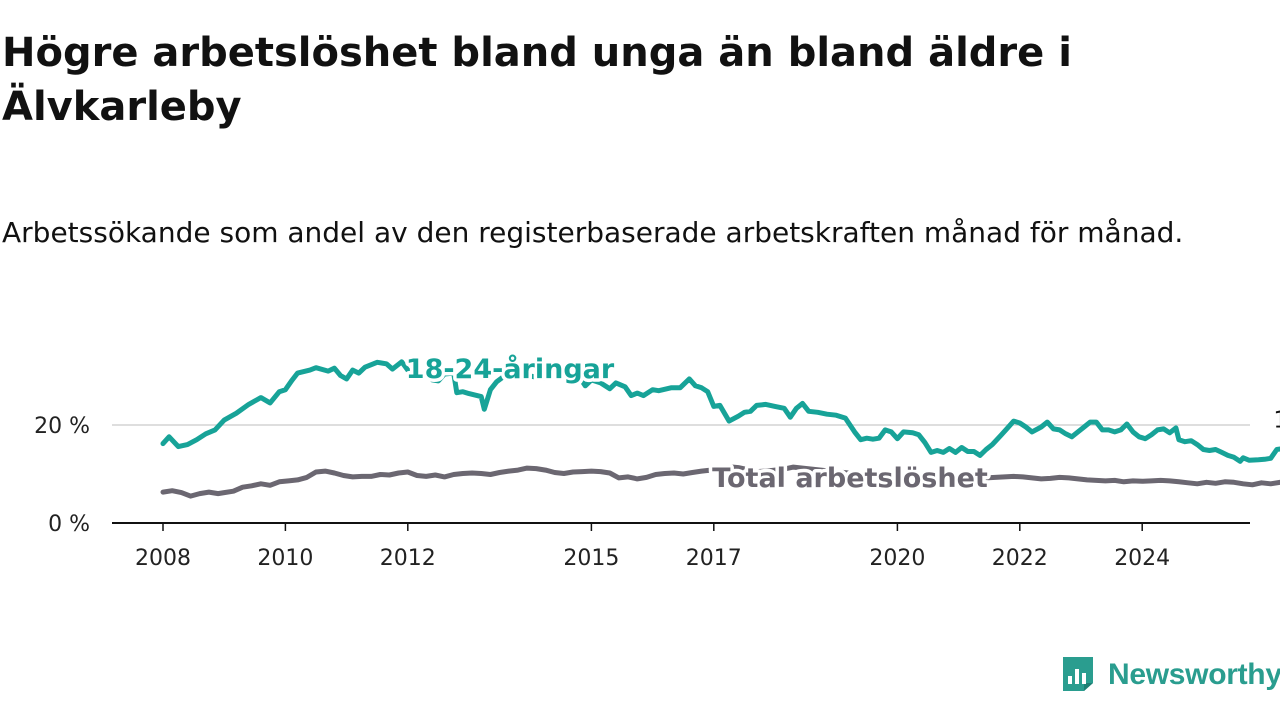 The image size is (1280, 720). I want to click on series-label-total: Total arbetslöshet, so click(850, 478).